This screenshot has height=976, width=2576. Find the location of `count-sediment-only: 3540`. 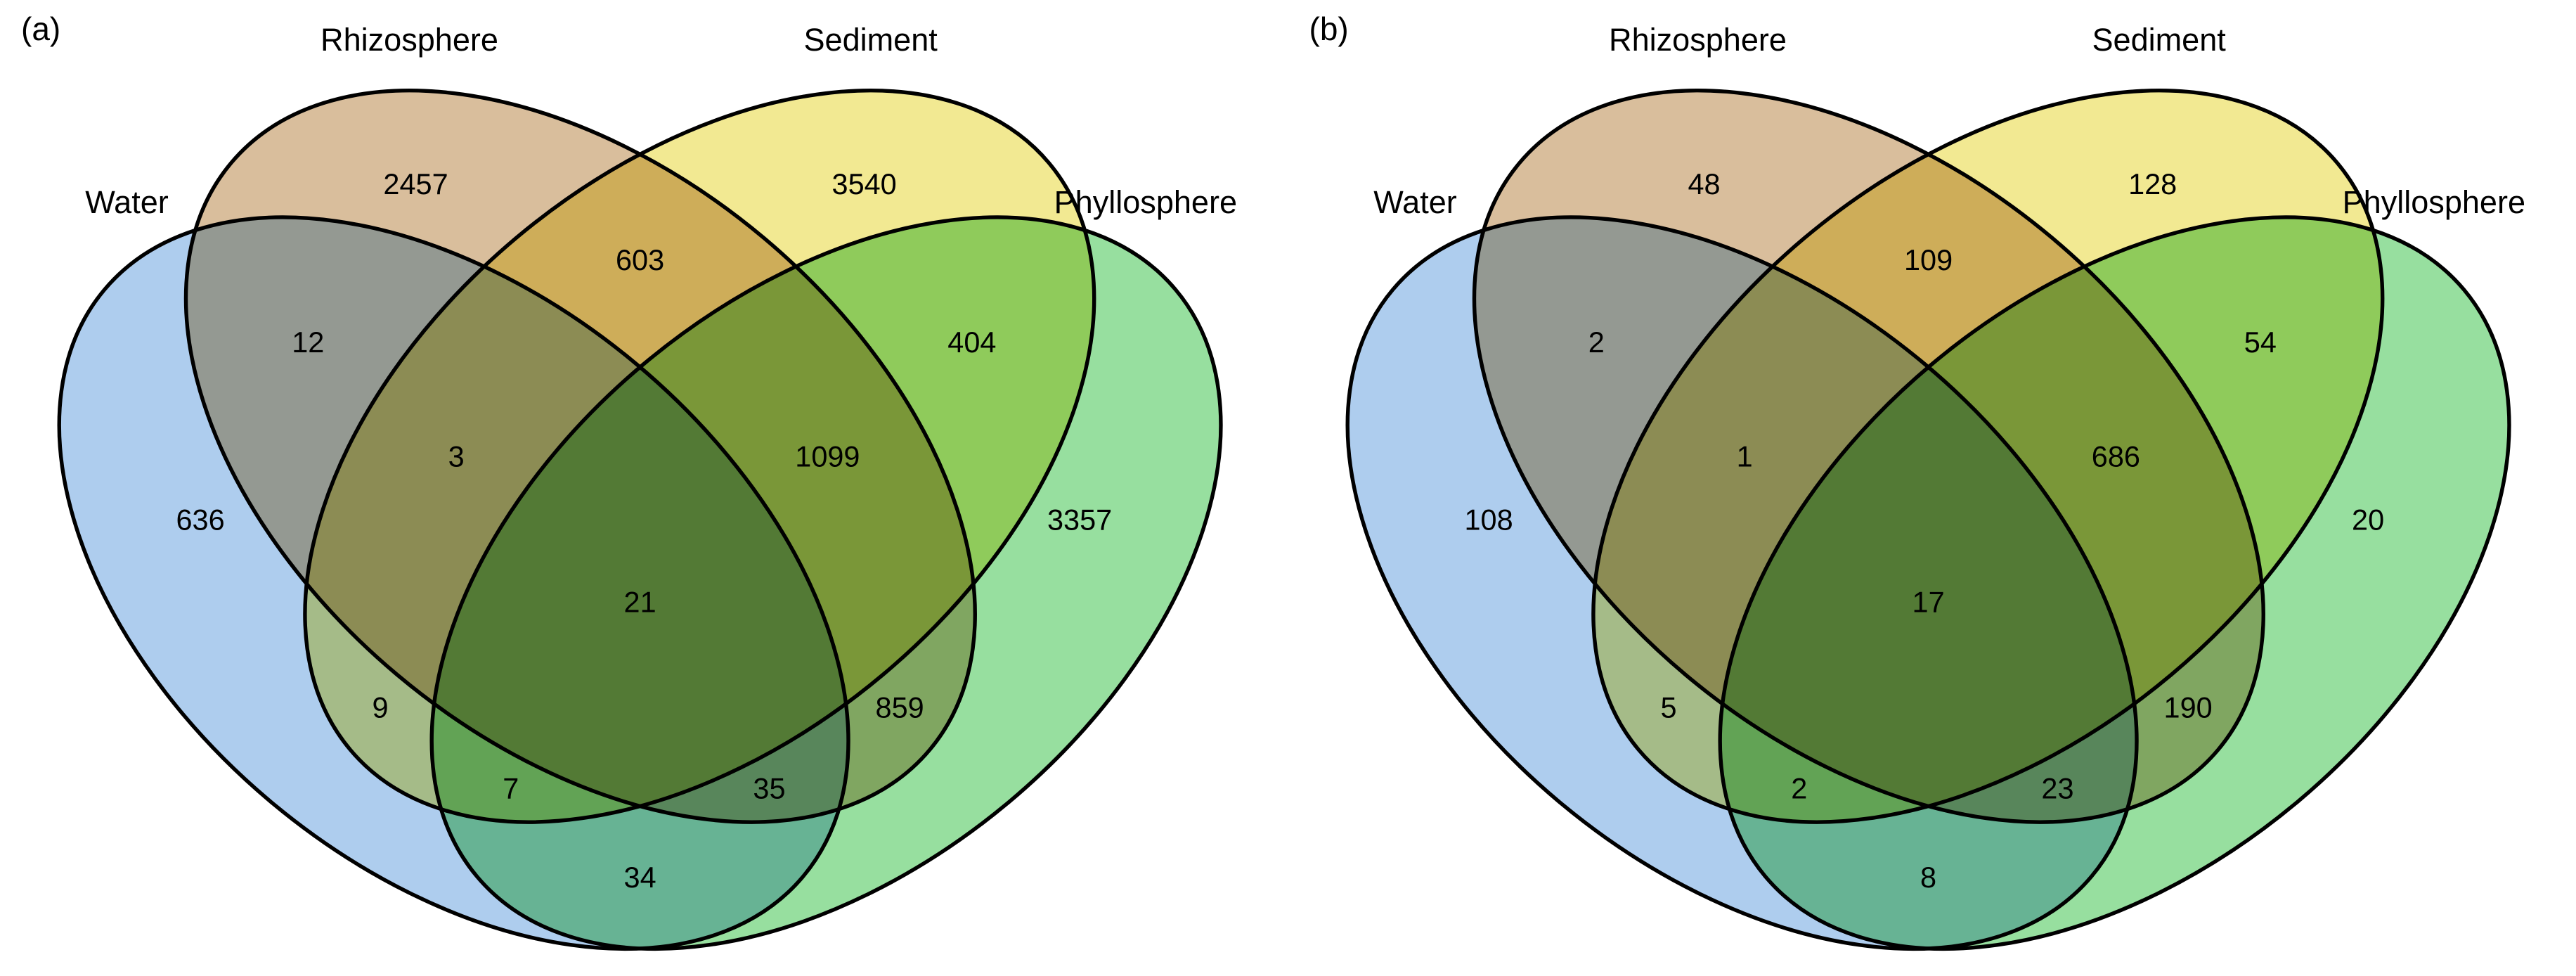

count-sediment-only: 3540 is located at coordinates (865, 183).